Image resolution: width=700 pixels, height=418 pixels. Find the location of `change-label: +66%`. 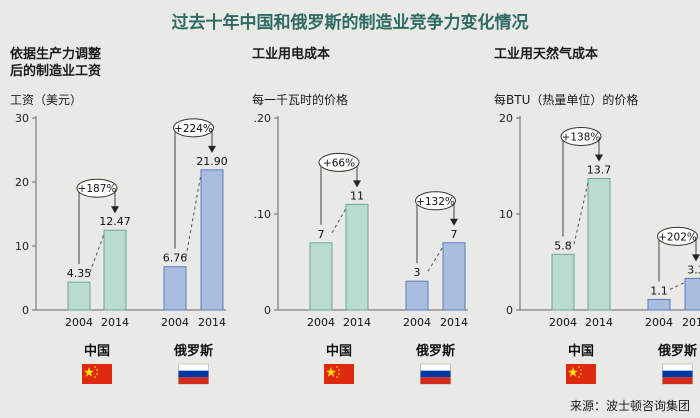

change-label: +66% is located at coordinates (339, 163).